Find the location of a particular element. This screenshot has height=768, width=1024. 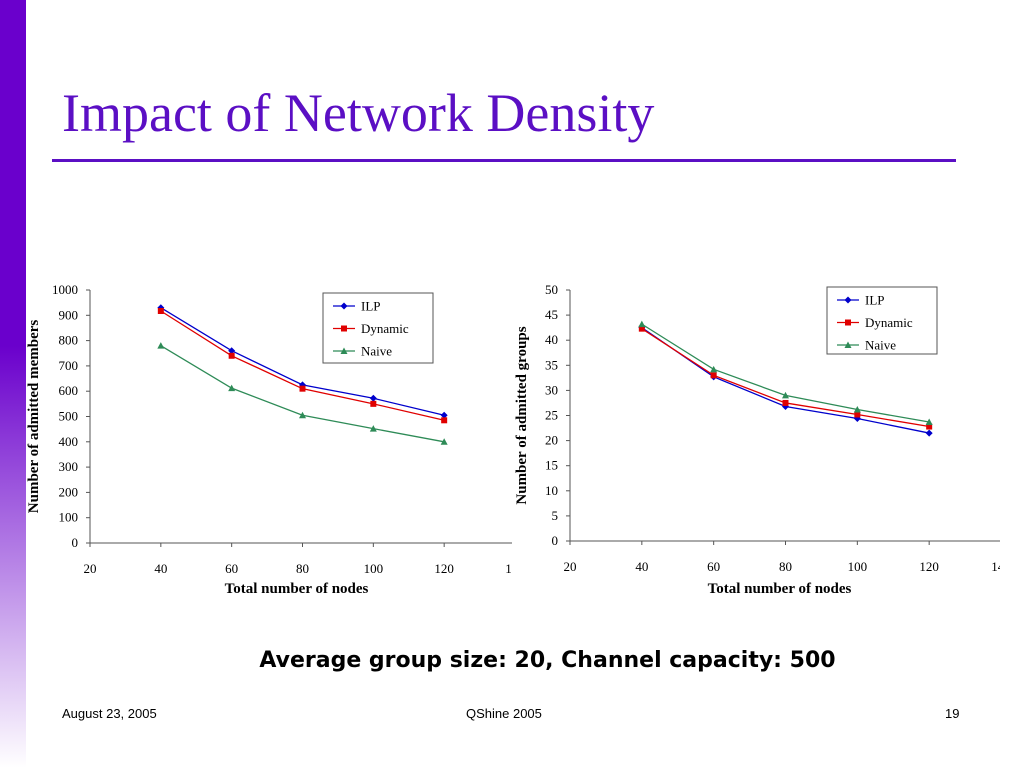

y-tick-label: 300 is located at coordinates (69, 466).